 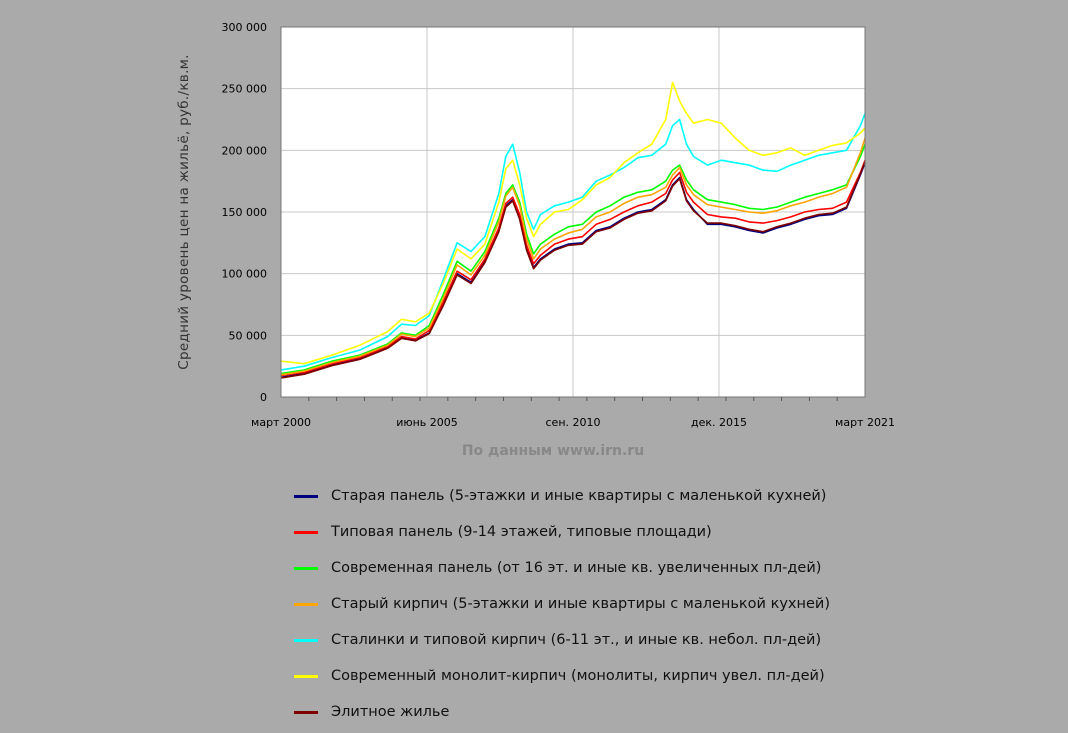 What do you see at coordinates (245, 89) in the screenshot?
I see `y-tick-label: 250 000` at bounding box center [245, 89].